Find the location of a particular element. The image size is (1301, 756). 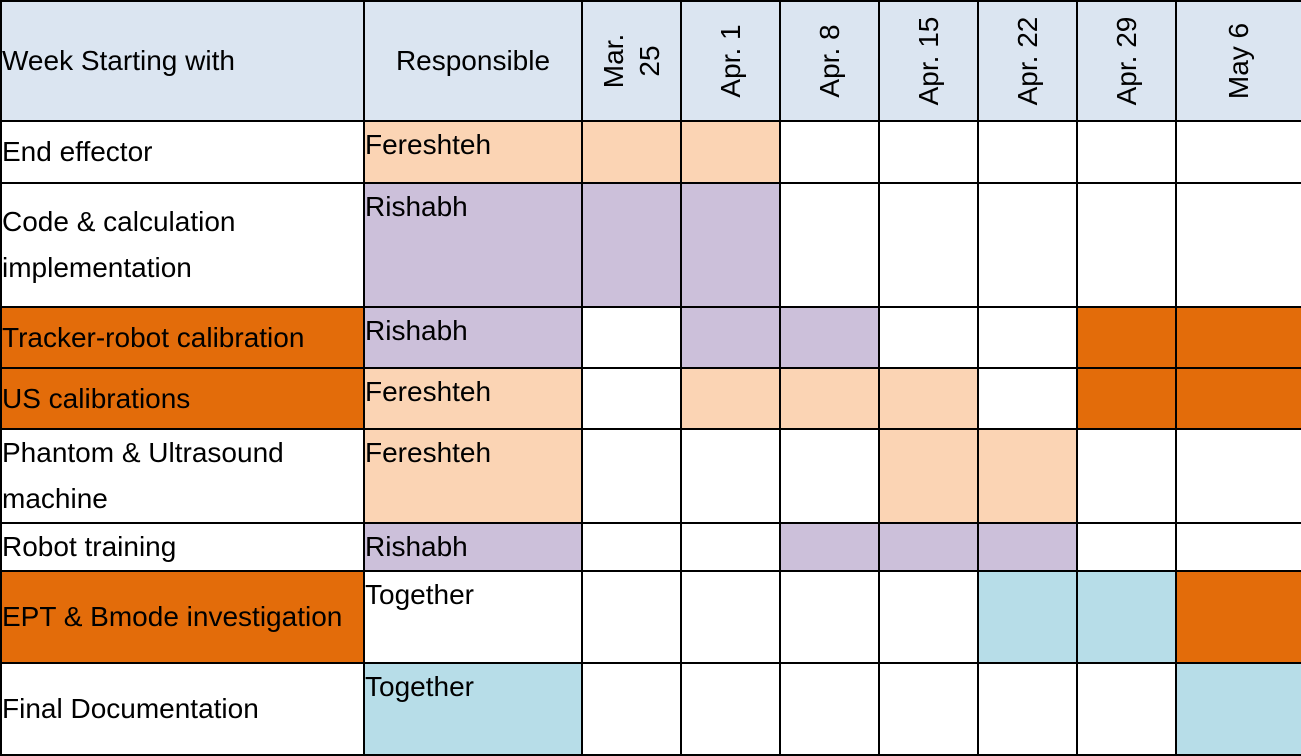

table-row: Phantom & Ultrasound machine Fereshteh is located at coordinates (650, 476).